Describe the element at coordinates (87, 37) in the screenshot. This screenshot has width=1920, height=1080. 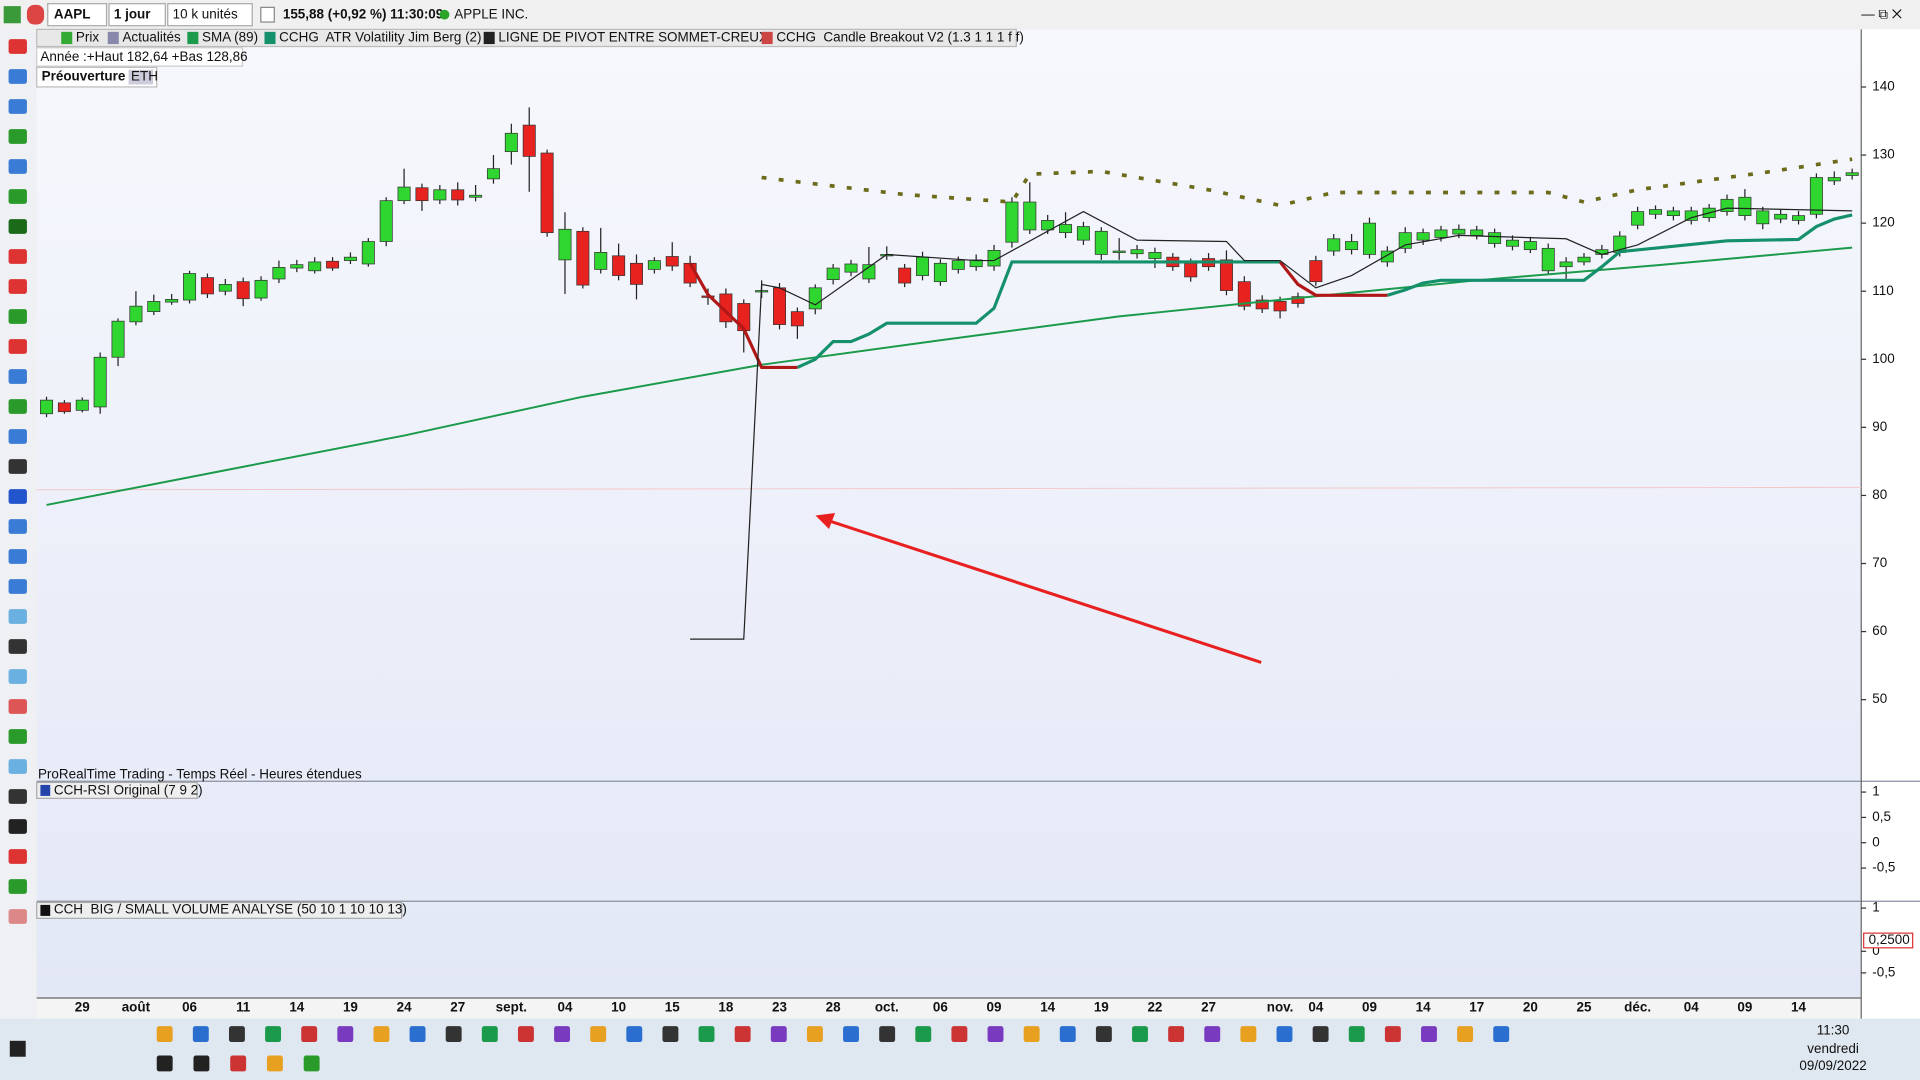
I see `legend-item: Prix` at that location.